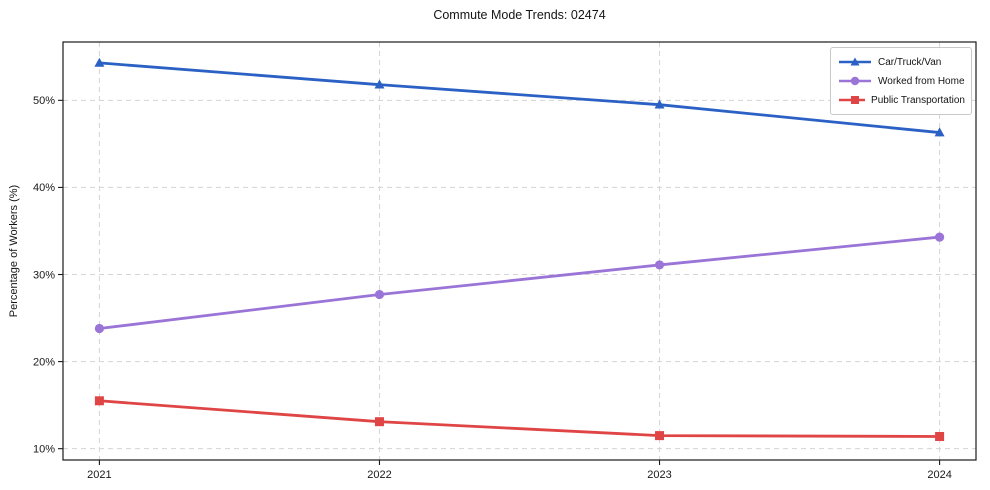  Describe the element at coordinates (44, 449) in the screenshot. I see `y-tick-label: 10%` at that location.